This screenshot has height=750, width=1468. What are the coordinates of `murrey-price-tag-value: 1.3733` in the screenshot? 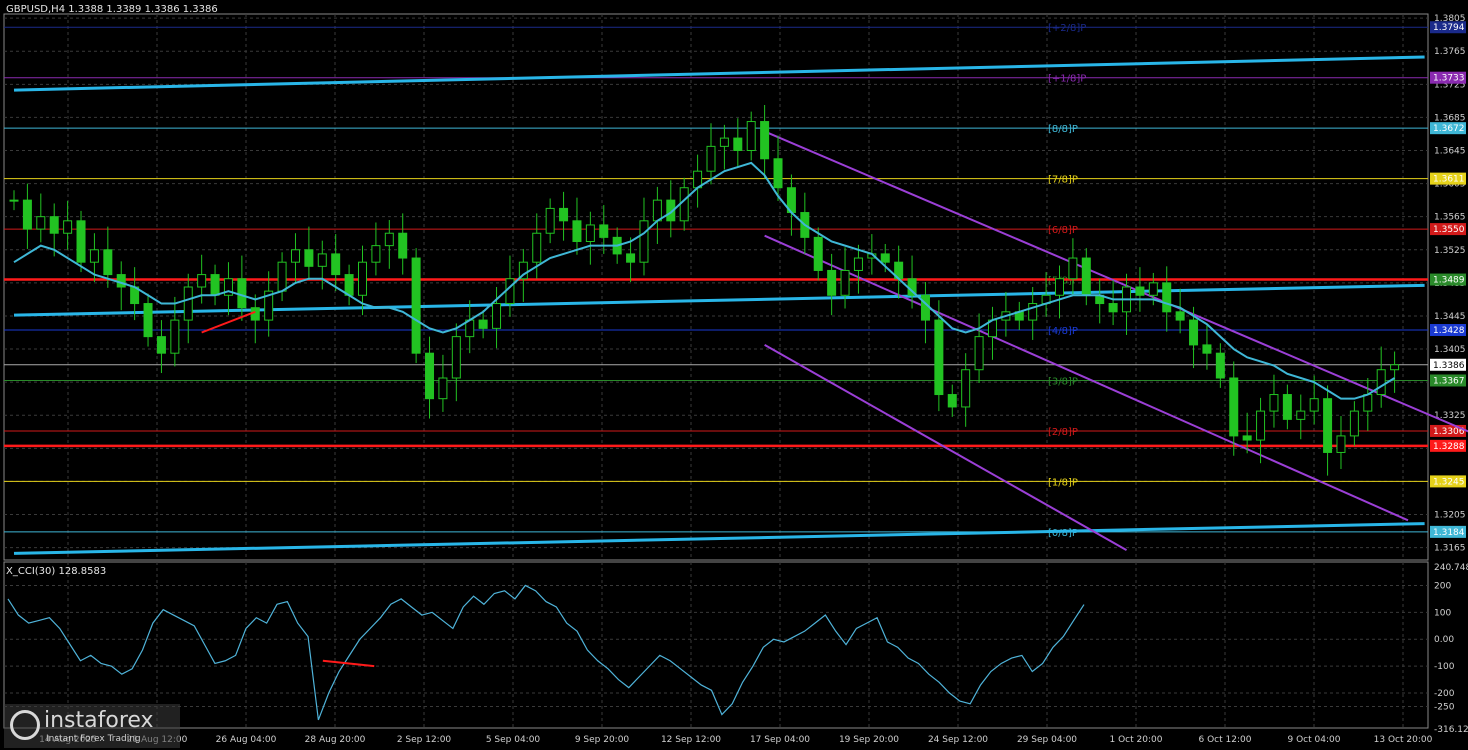 It's located at (1449, 79).